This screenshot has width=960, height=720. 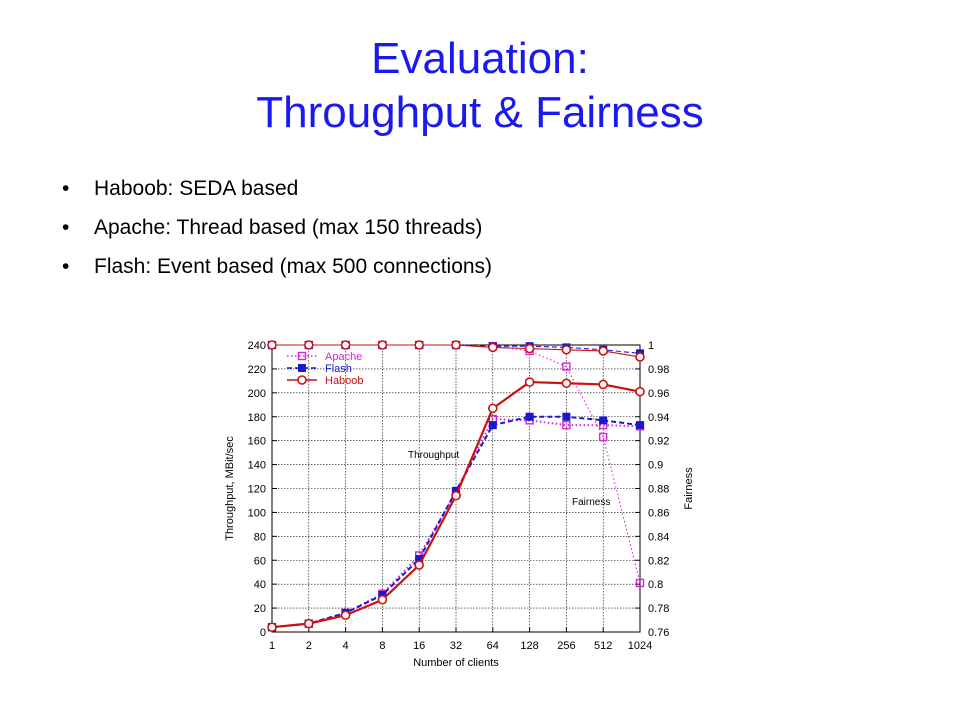 I want to click on y2-tick-label: 0.96, so click(x=658, y=394).